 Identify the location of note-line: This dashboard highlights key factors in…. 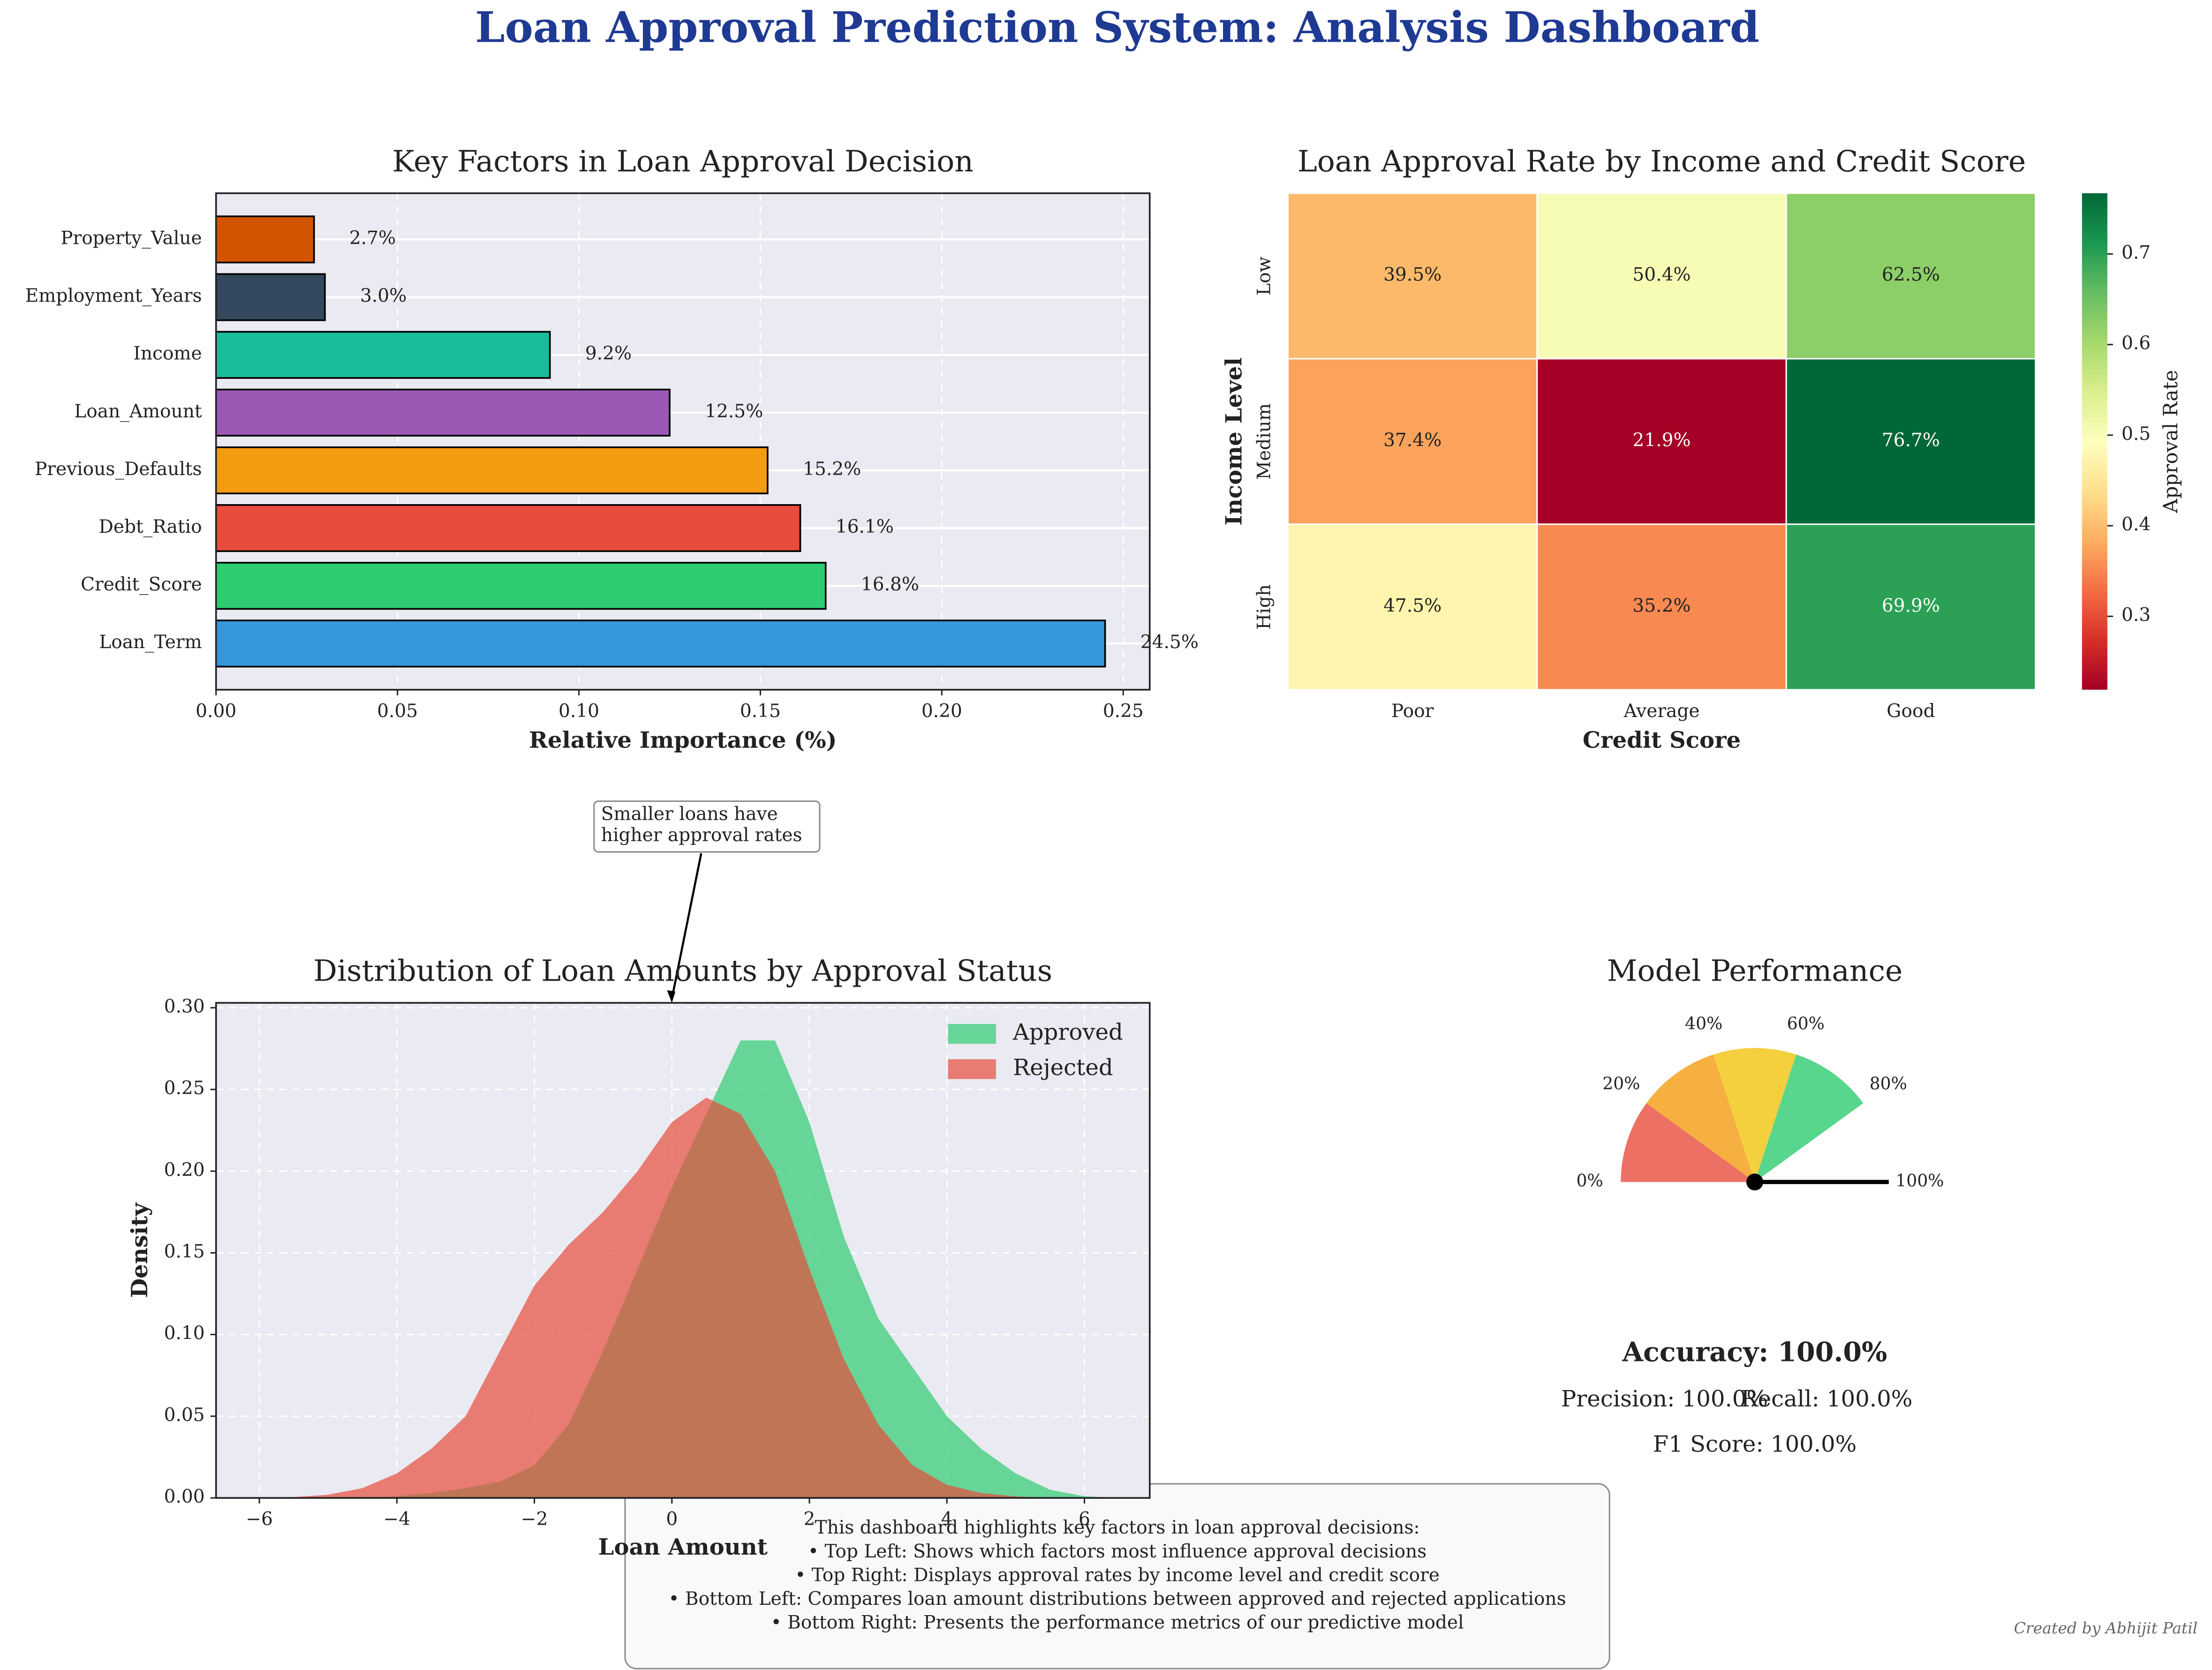
(1117, 1527).